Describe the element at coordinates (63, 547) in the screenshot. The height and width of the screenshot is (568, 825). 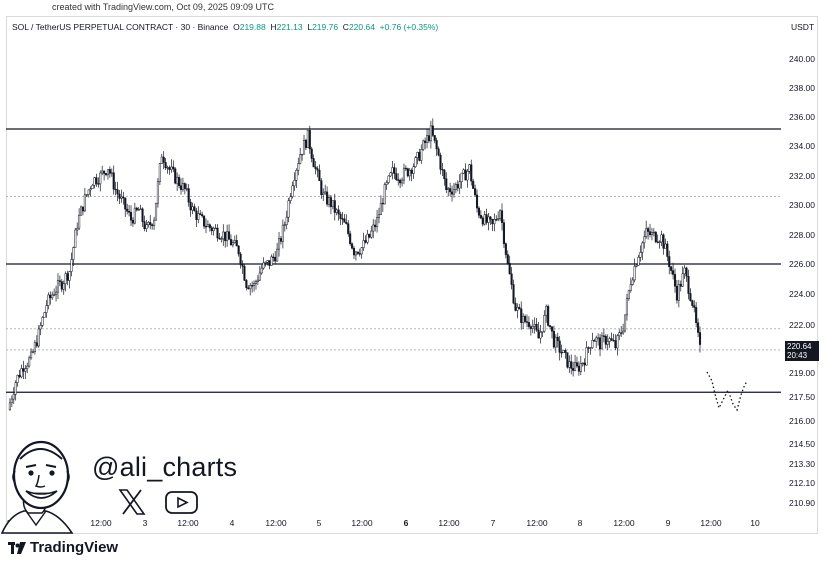
I see `tradingview-brand: TradingView` at that location.